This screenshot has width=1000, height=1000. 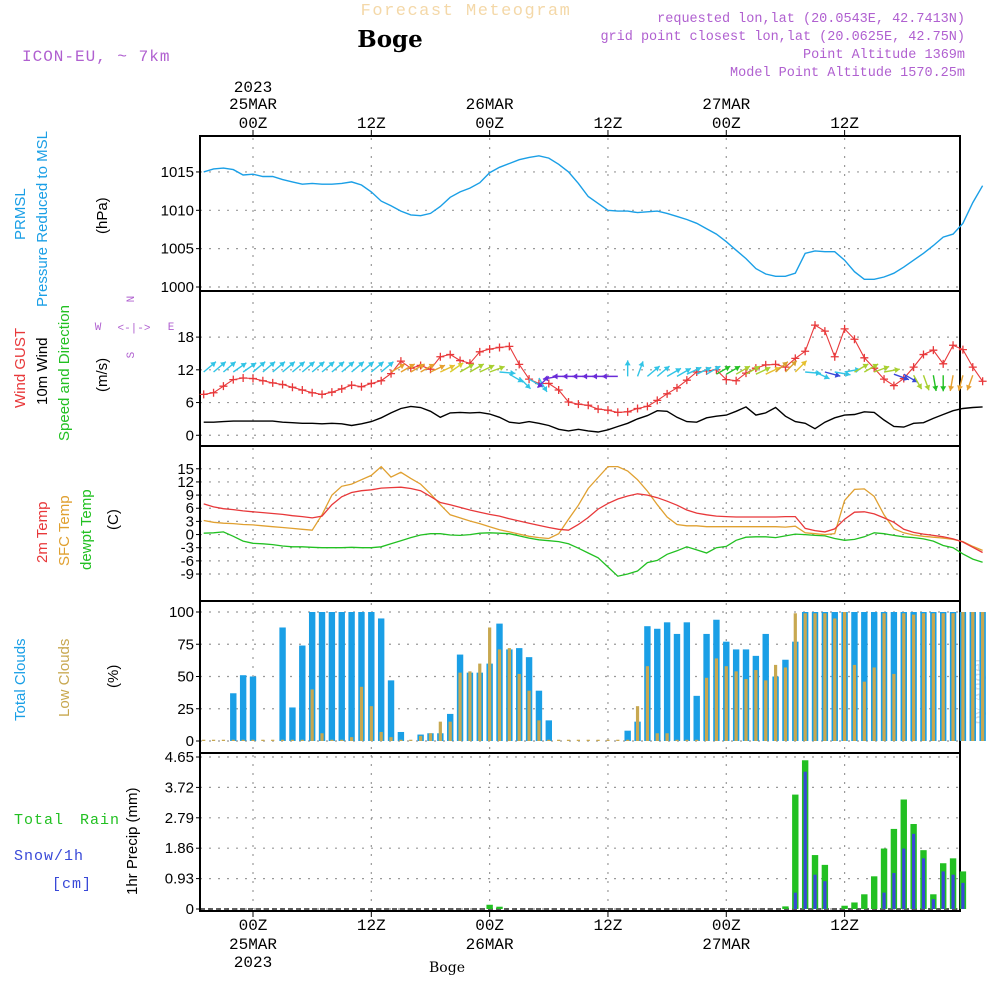 I want to click on temperature-ylabels: 2m Temp SFC Temp dewpt Temp (C), so click(x=78, y=529).